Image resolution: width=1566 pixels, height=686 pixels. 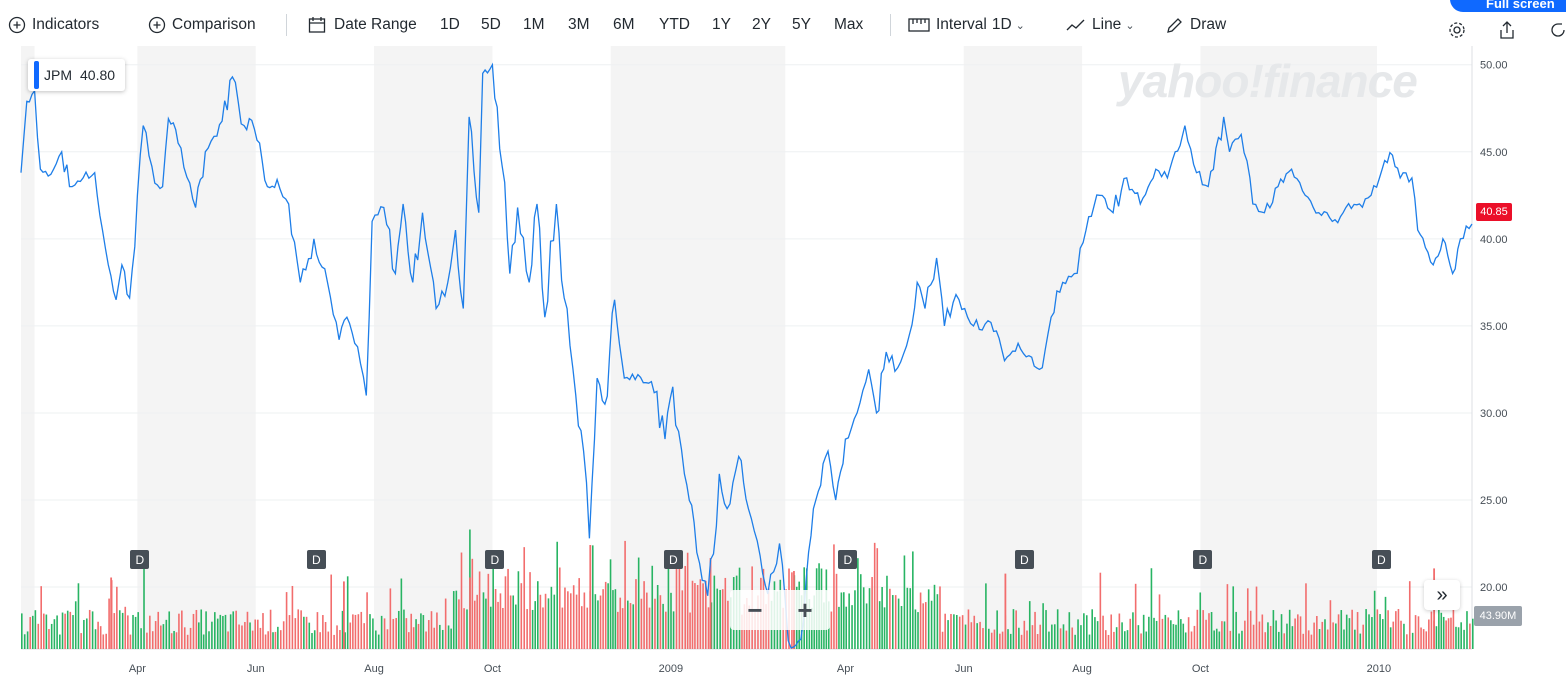 I want to click on zoom-controls: − +, so click(x=780, y=610).